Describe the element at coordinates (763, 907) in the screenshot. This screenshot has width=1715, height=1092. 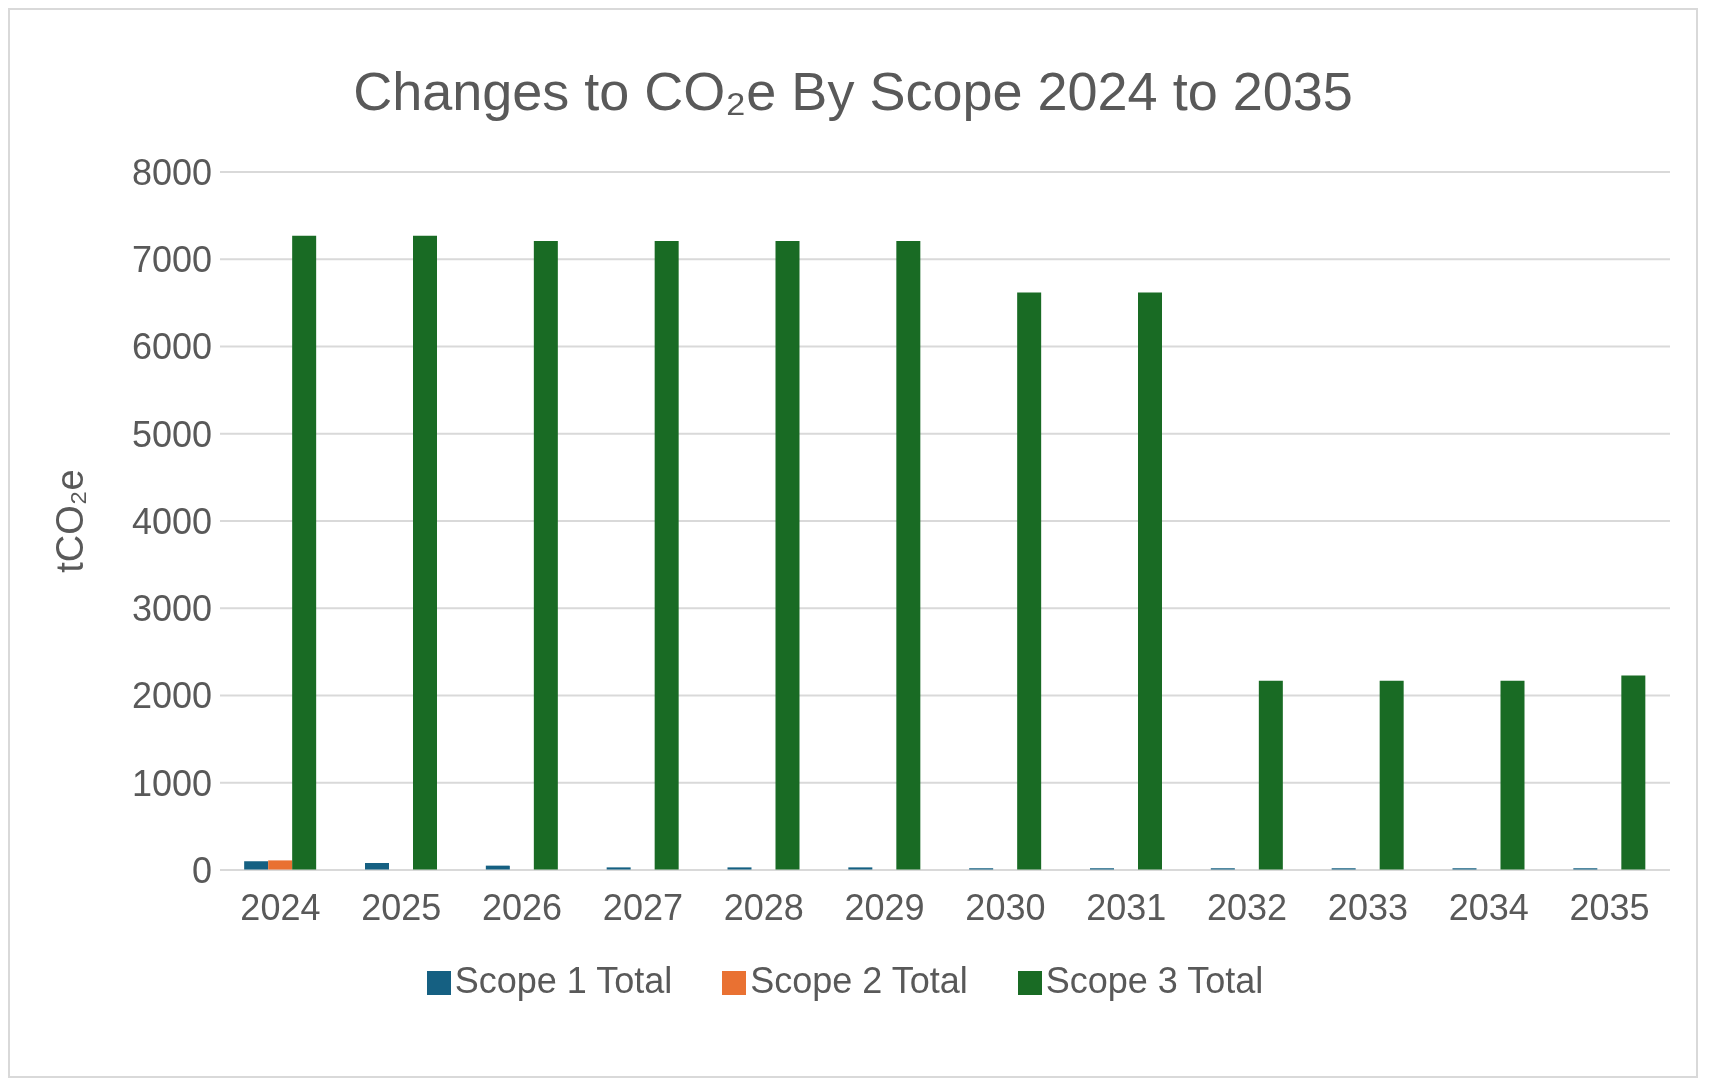
I see `x-tick-label: 2028` at that location.